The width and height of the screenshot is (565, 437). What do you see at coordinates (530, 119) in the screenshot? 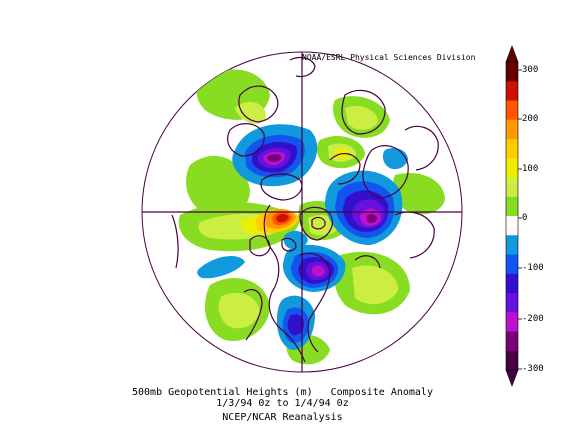
I see `colorbar-tick-label: 200` at bounding box center [530, 119].